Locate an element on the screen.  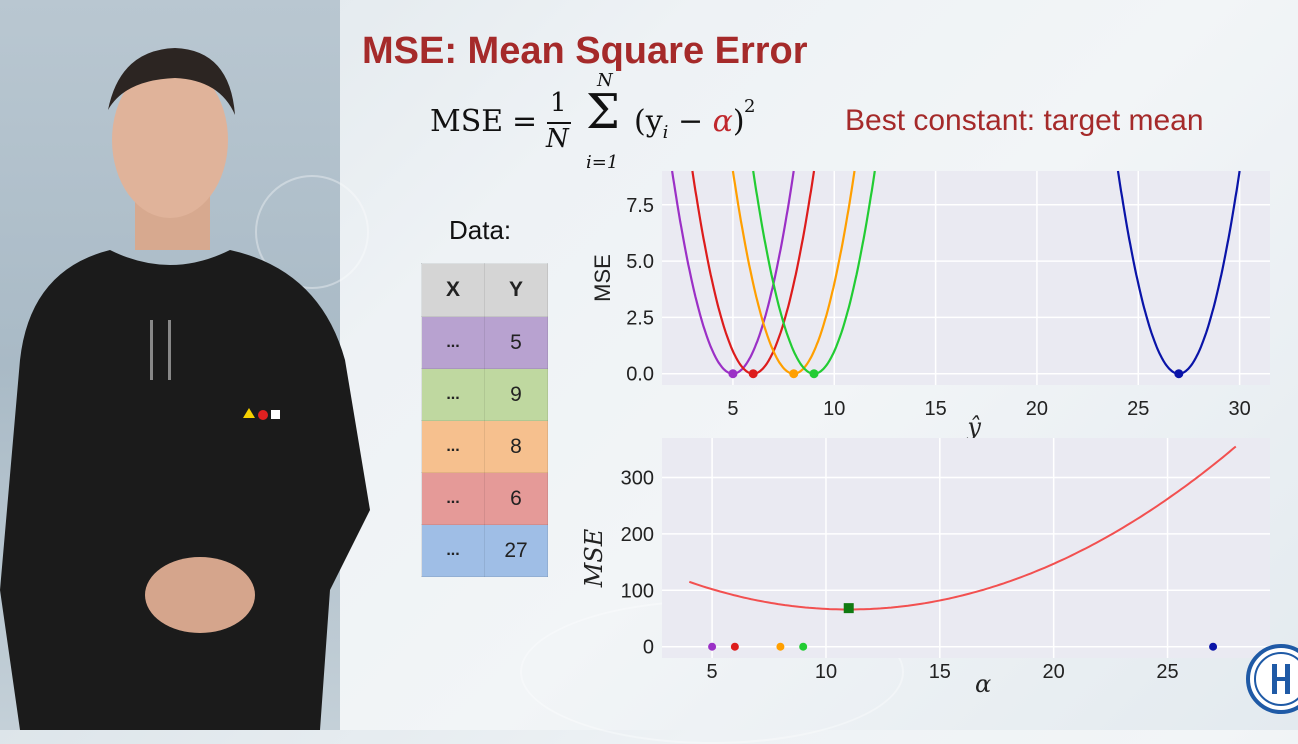
y-tick-label: 100 is located at coordinates (637, 591).